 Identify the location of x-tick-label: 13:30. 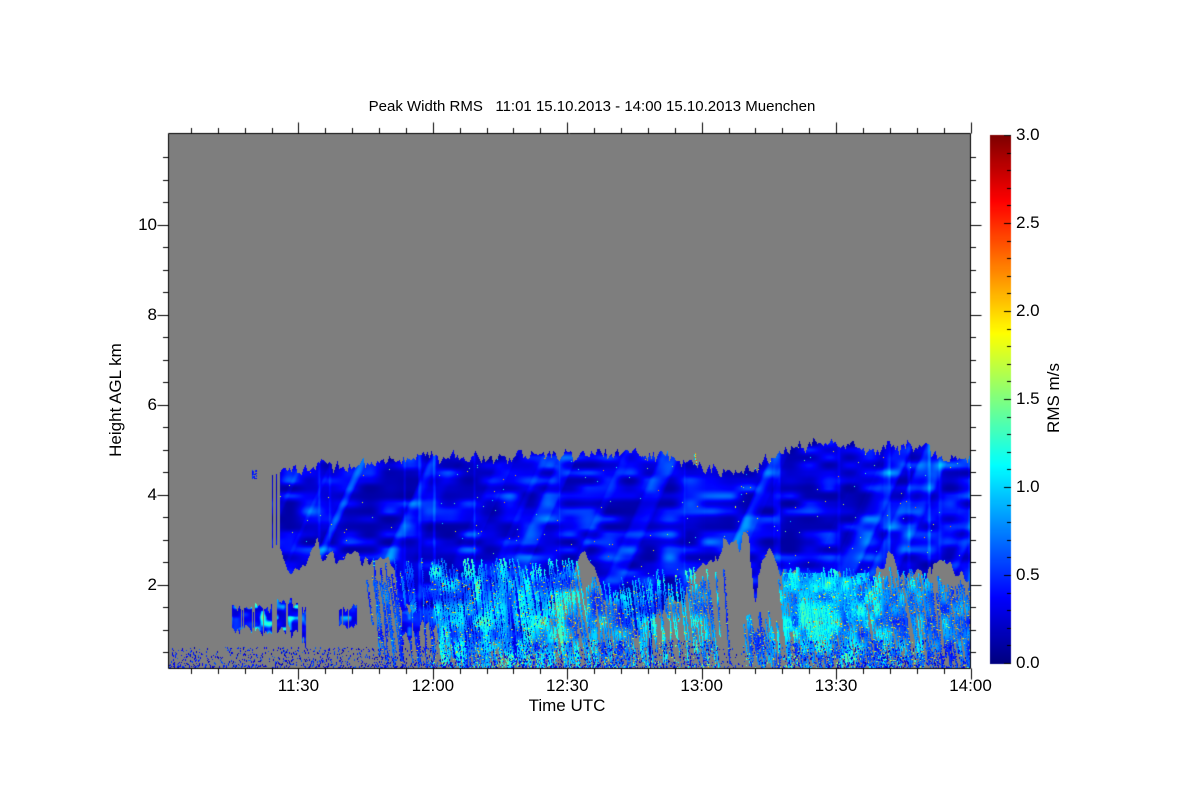
(836, 685).